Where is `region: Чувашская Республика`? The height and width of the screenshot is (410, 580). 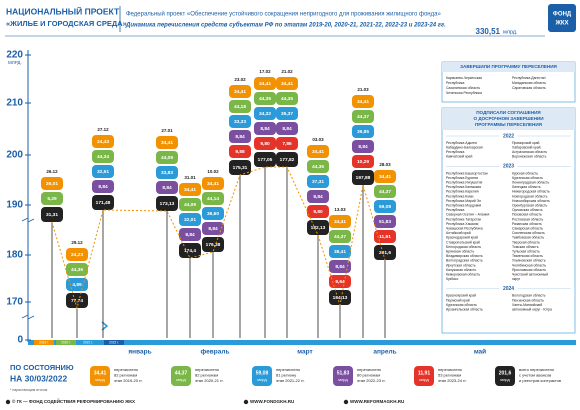
region: Чувашская Республика is located at coordinates (464, 228).